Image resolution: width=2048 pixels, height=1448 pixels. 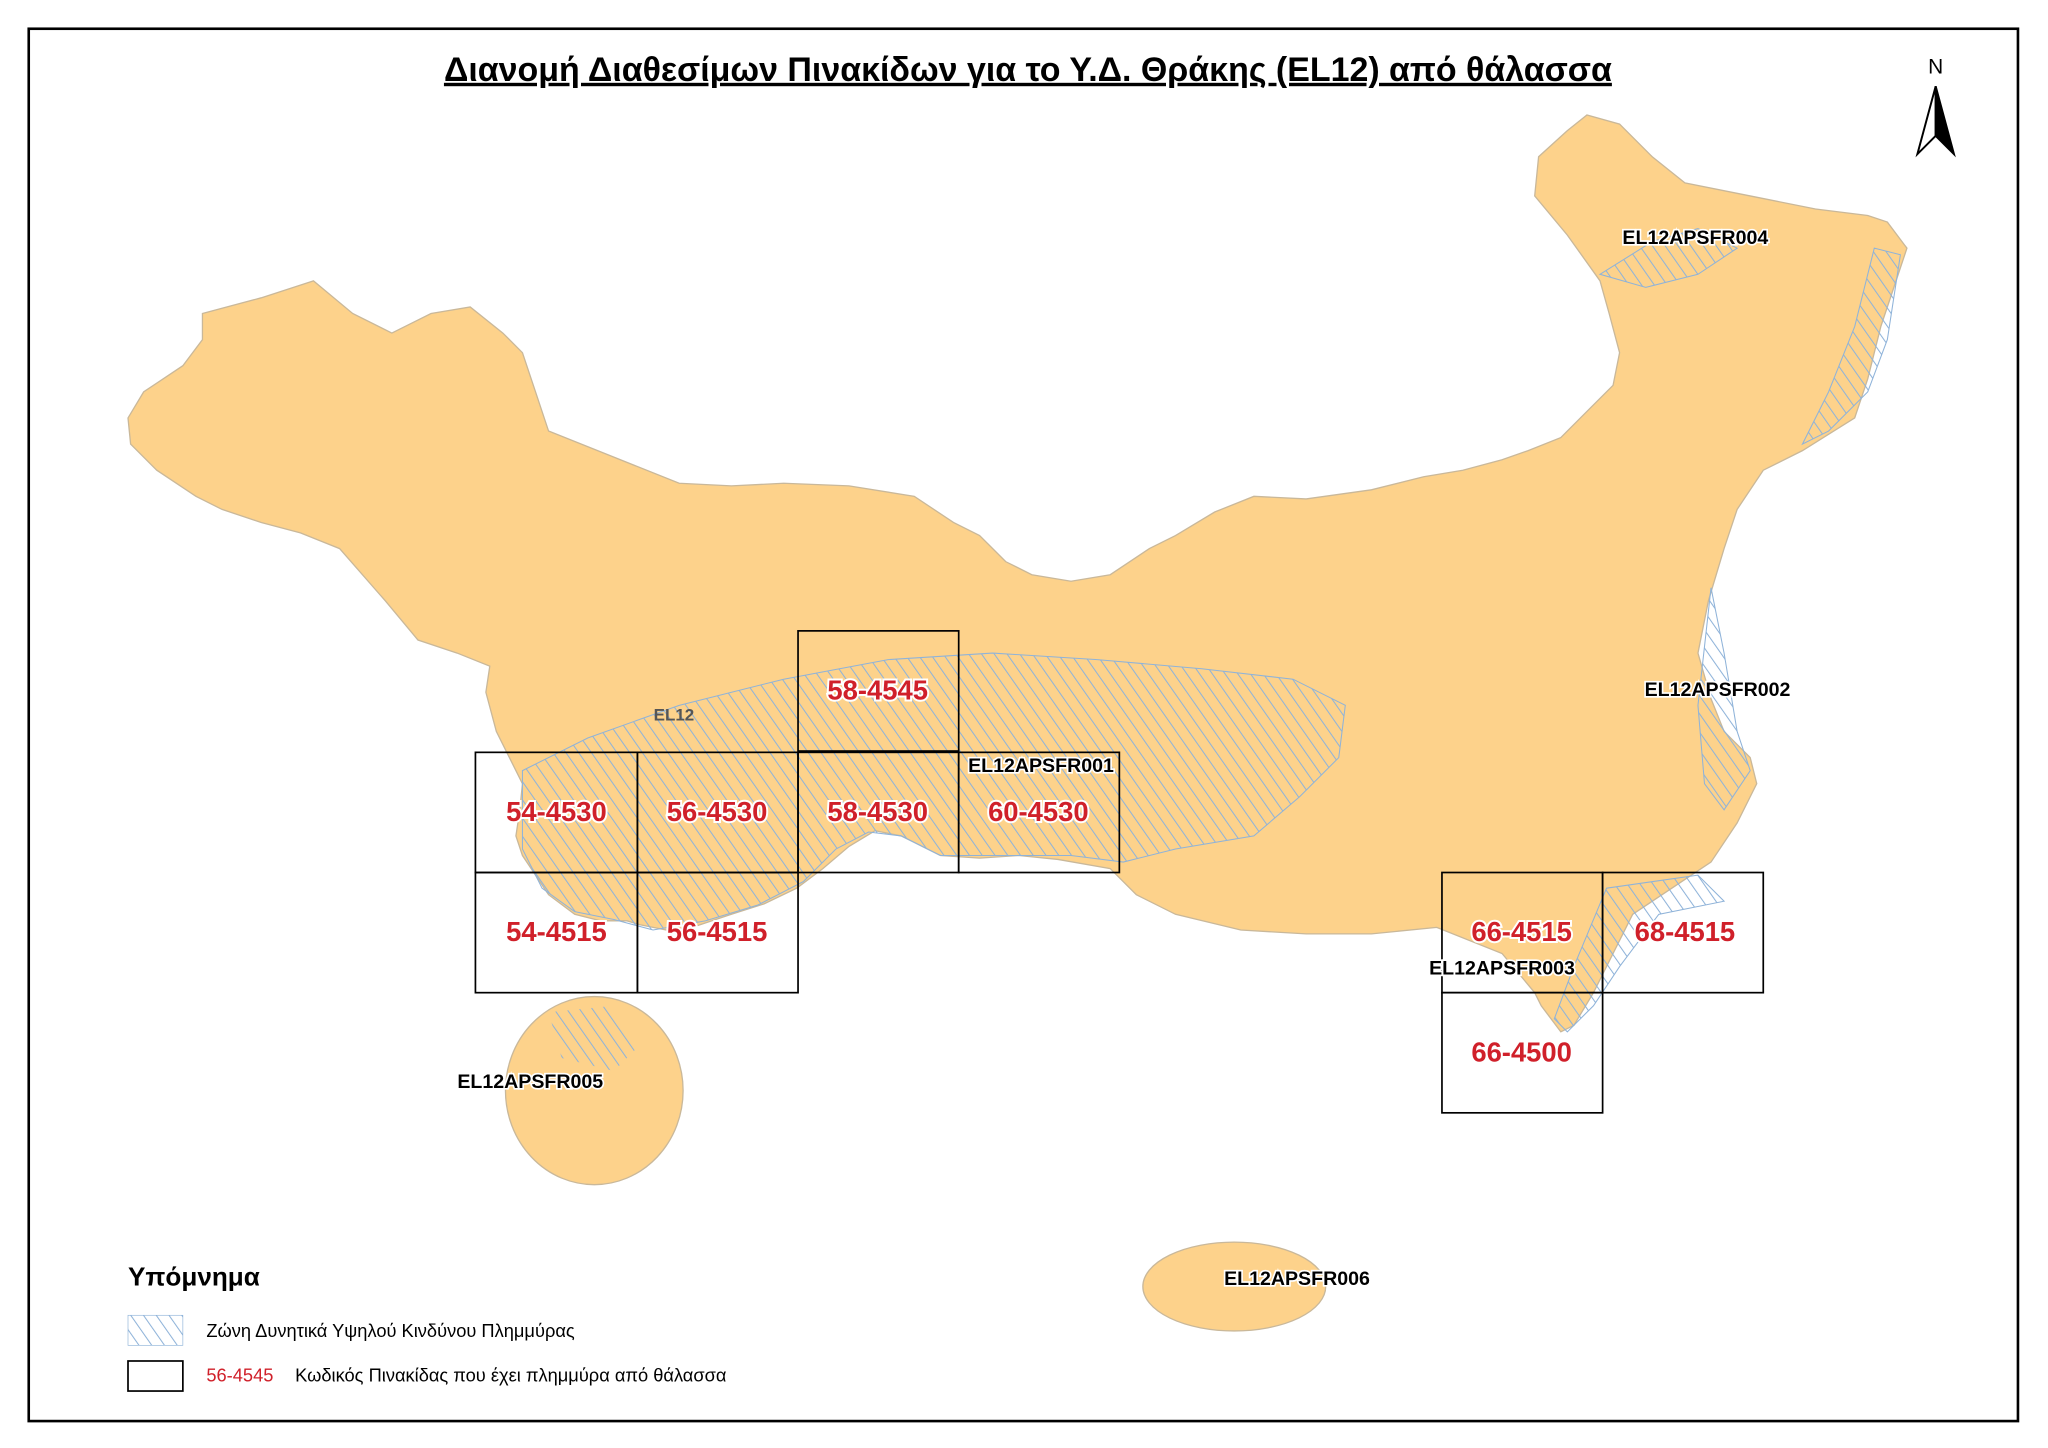 What do you see at coordinates (1935, 66) in the screenshot?
I see `north-label: N` at bounding box center [1935, 66].